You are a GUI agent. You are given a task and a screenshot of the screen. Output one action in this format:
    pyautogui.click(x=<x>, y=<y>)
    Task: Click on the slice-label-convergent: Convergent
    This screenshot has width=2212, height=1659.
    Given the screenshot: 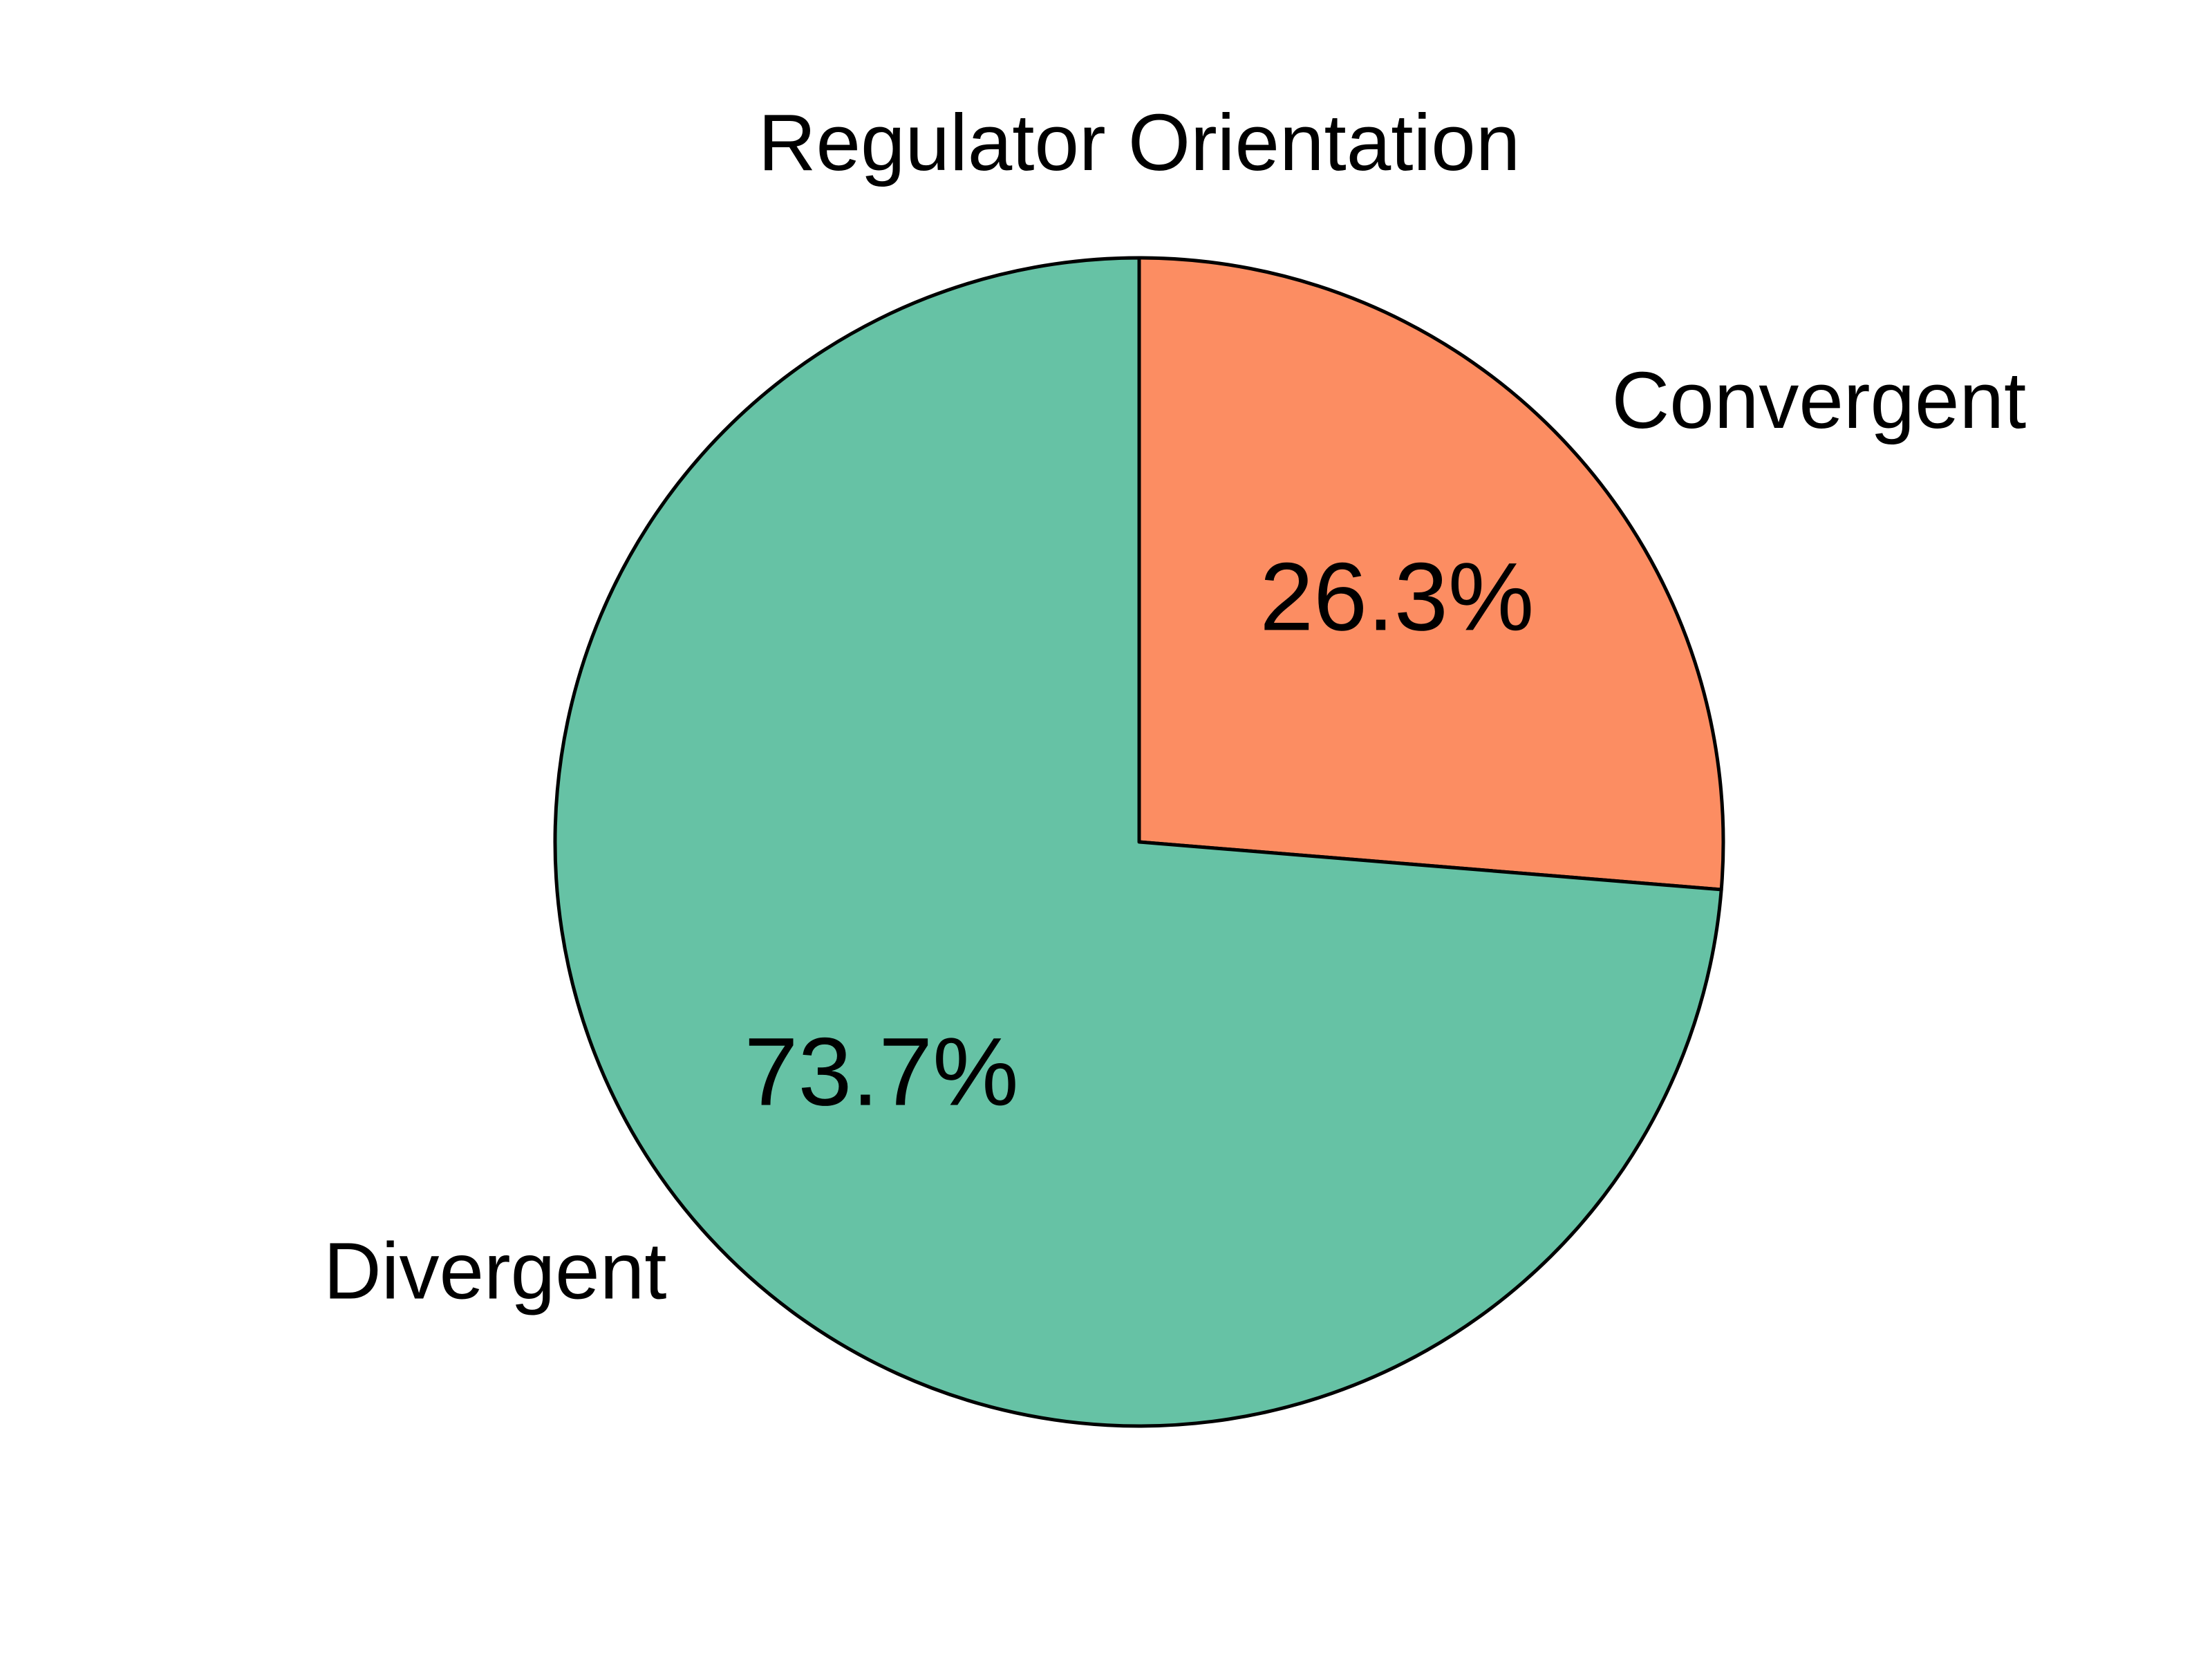 What is the action you would take?
    pyautogui.click(x=1820, y=400)
    